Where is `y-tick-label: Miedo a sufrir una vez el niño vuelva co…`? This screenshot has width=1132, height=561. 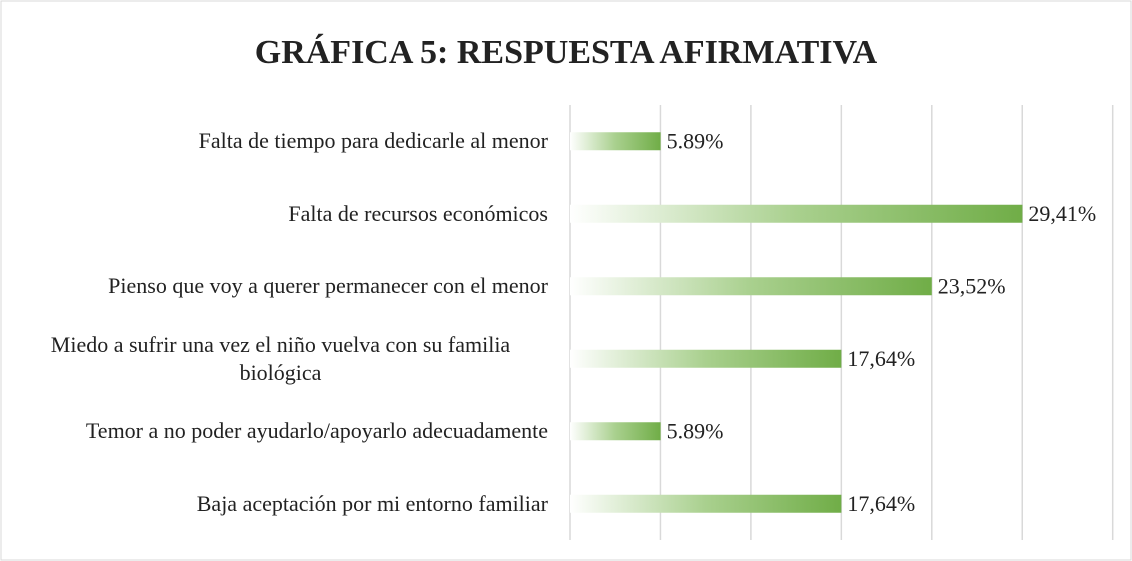 y-tick-label: Miedo a sufrir una vez el niño vuelva co… is located at coordinates (280, 358).